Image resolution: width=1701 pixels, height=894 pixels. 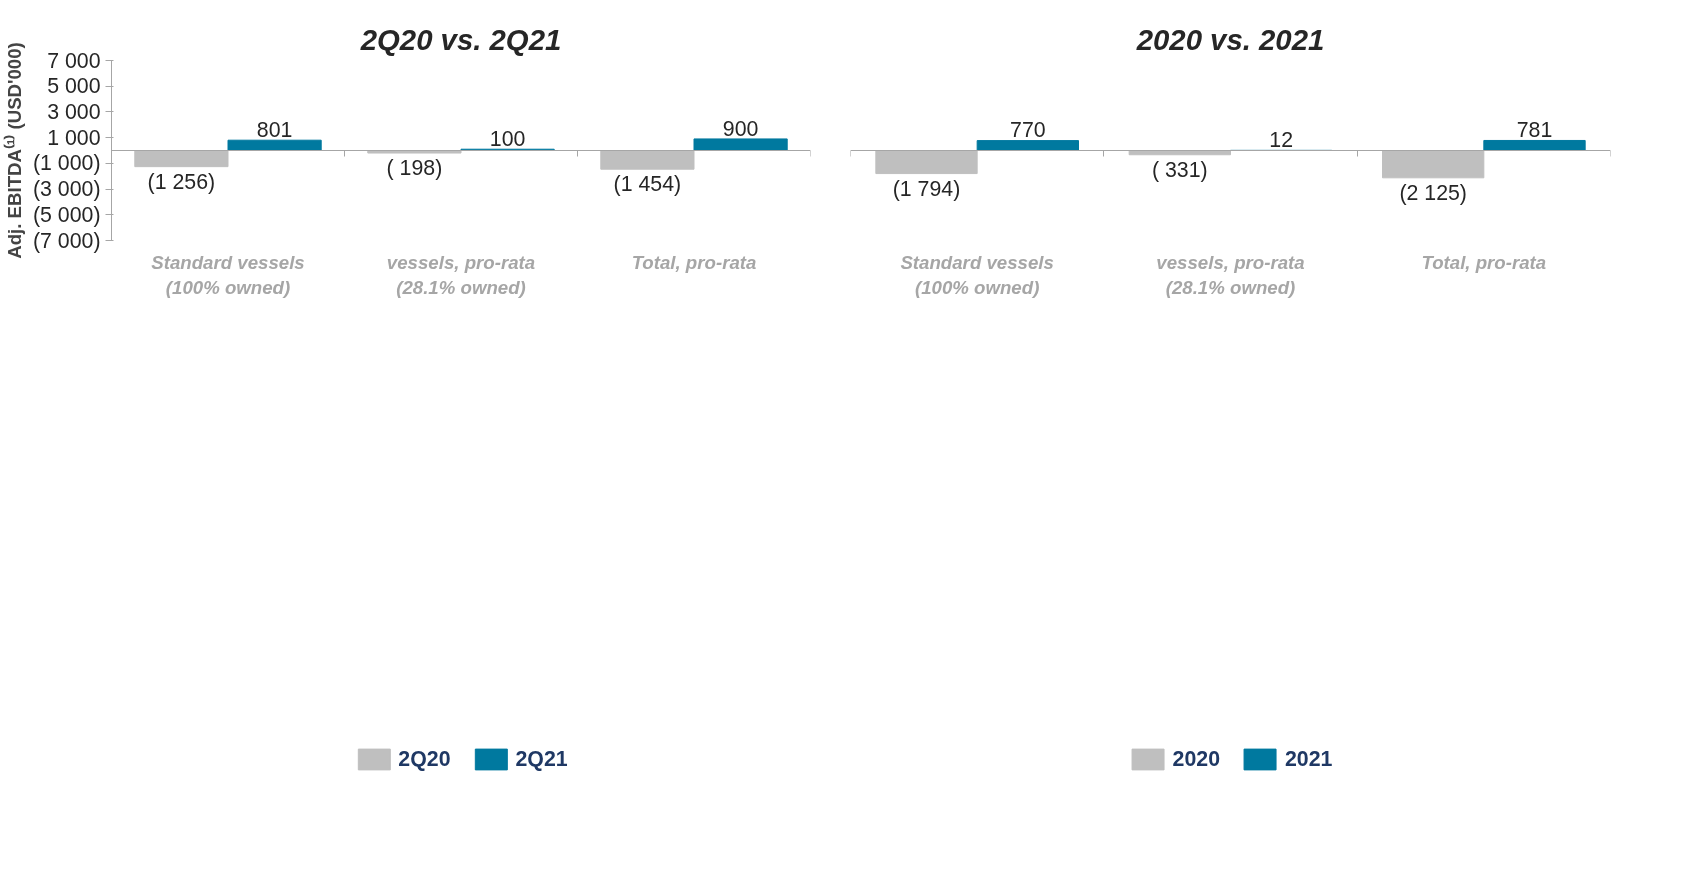 What do you see at coordinates (66, 163) in the screenshot?
I see `y-tick-label: (1 000)` at bounding box center [66, 163].